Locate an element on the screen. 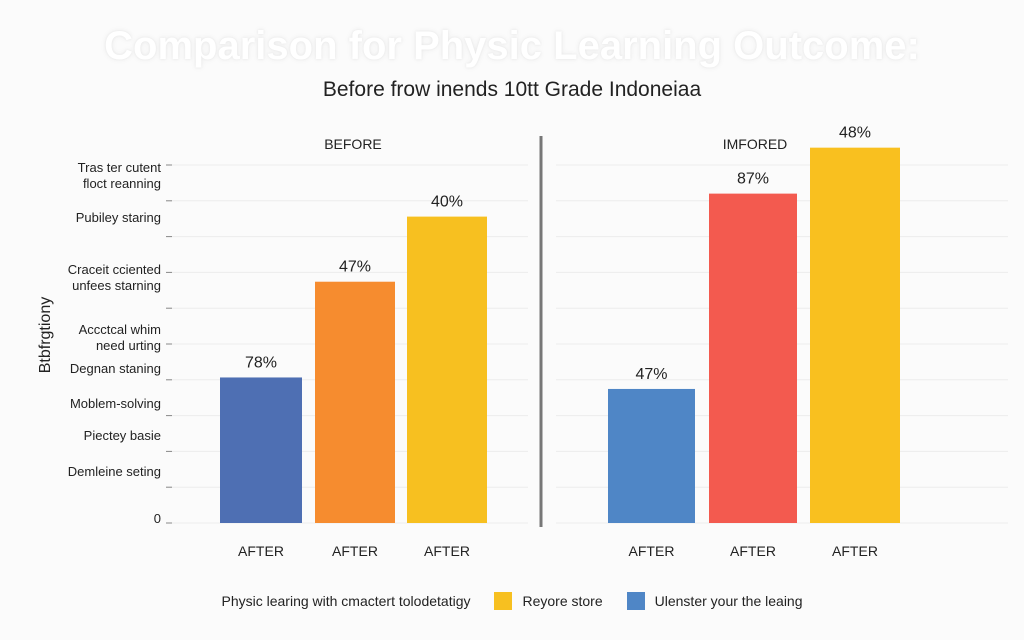 This screenshot has width=1024, height=640. legend-label: Reyore store is located at coordinates (562, 601).